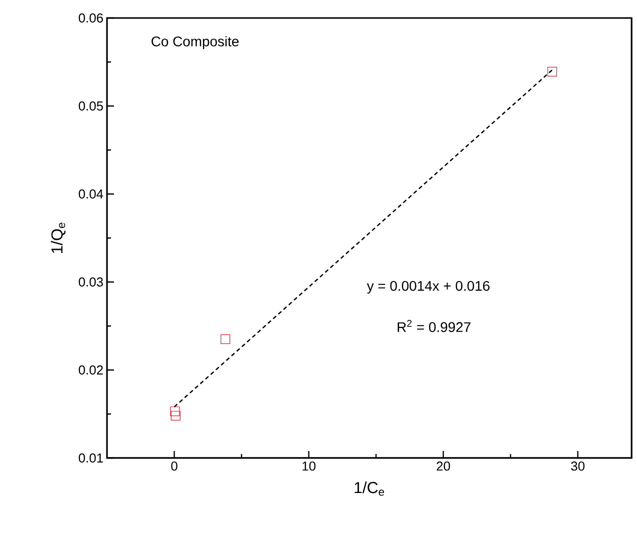  I want to click on annotation: R$^{2}$ = 0.9927, so click(434, 326).